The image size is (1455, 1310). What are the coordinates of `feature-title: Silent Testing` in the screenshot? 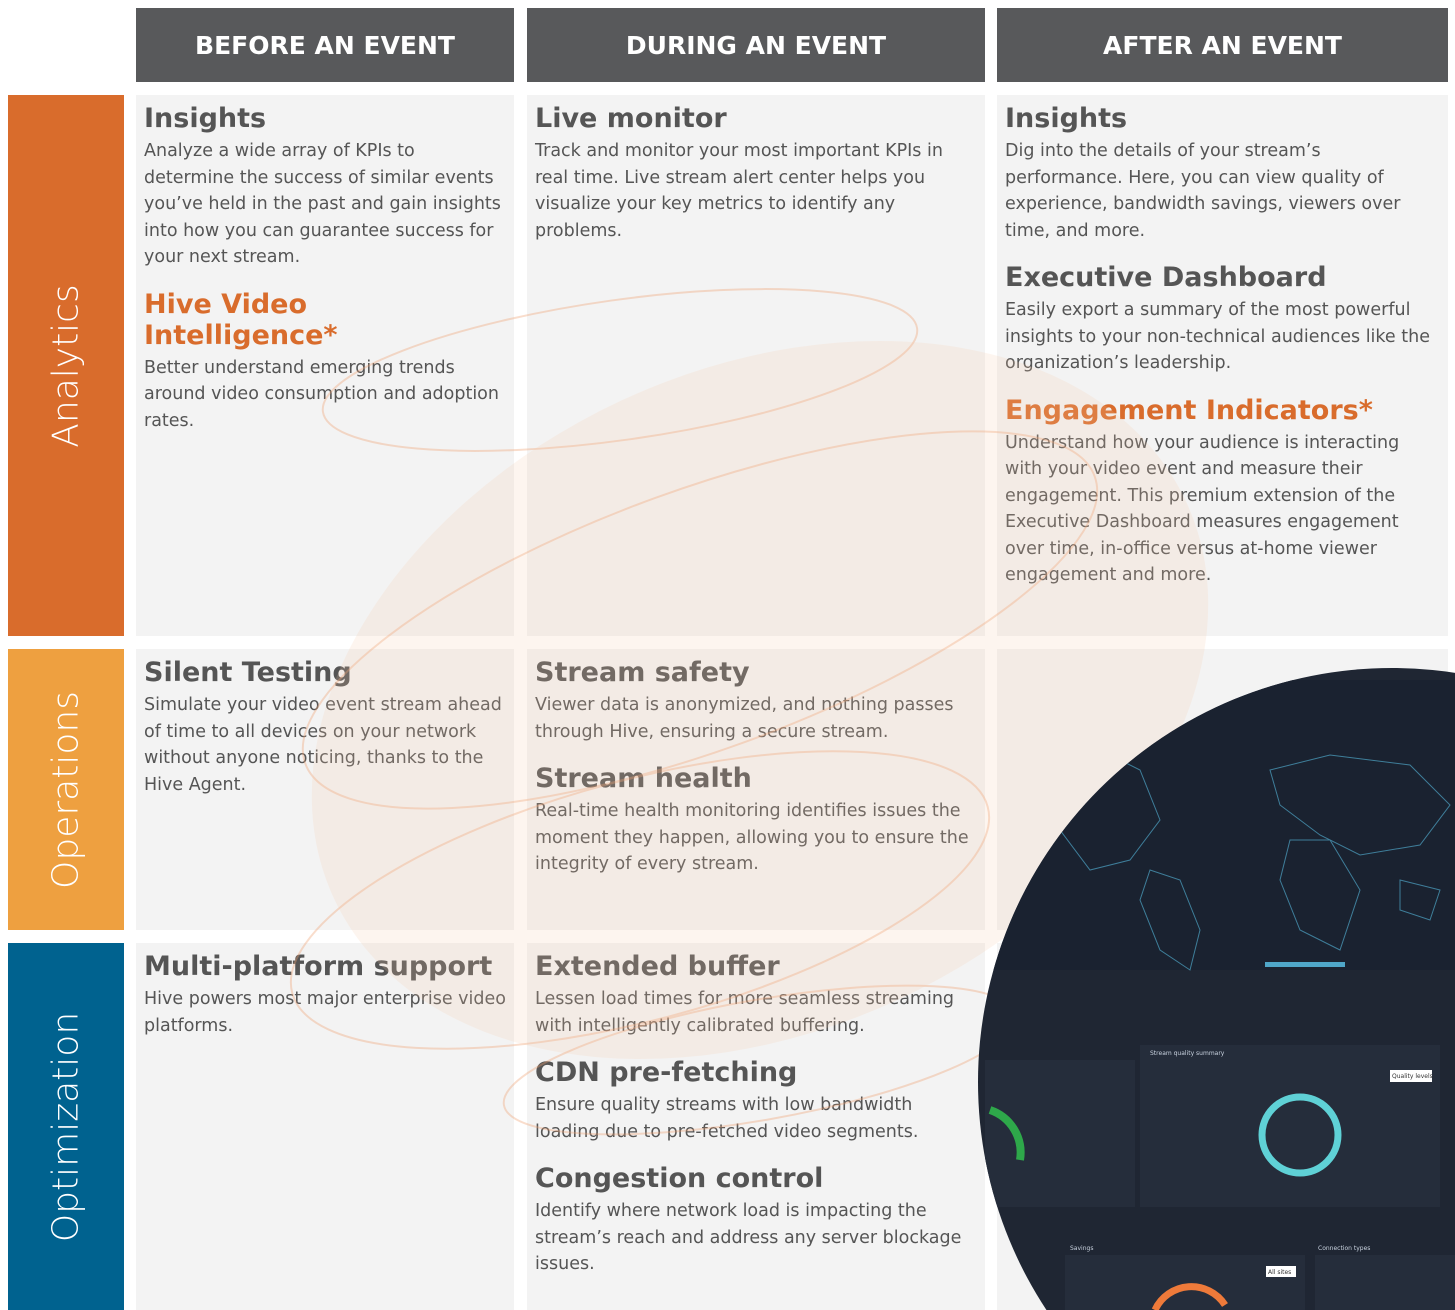 It's located at (248, 672).